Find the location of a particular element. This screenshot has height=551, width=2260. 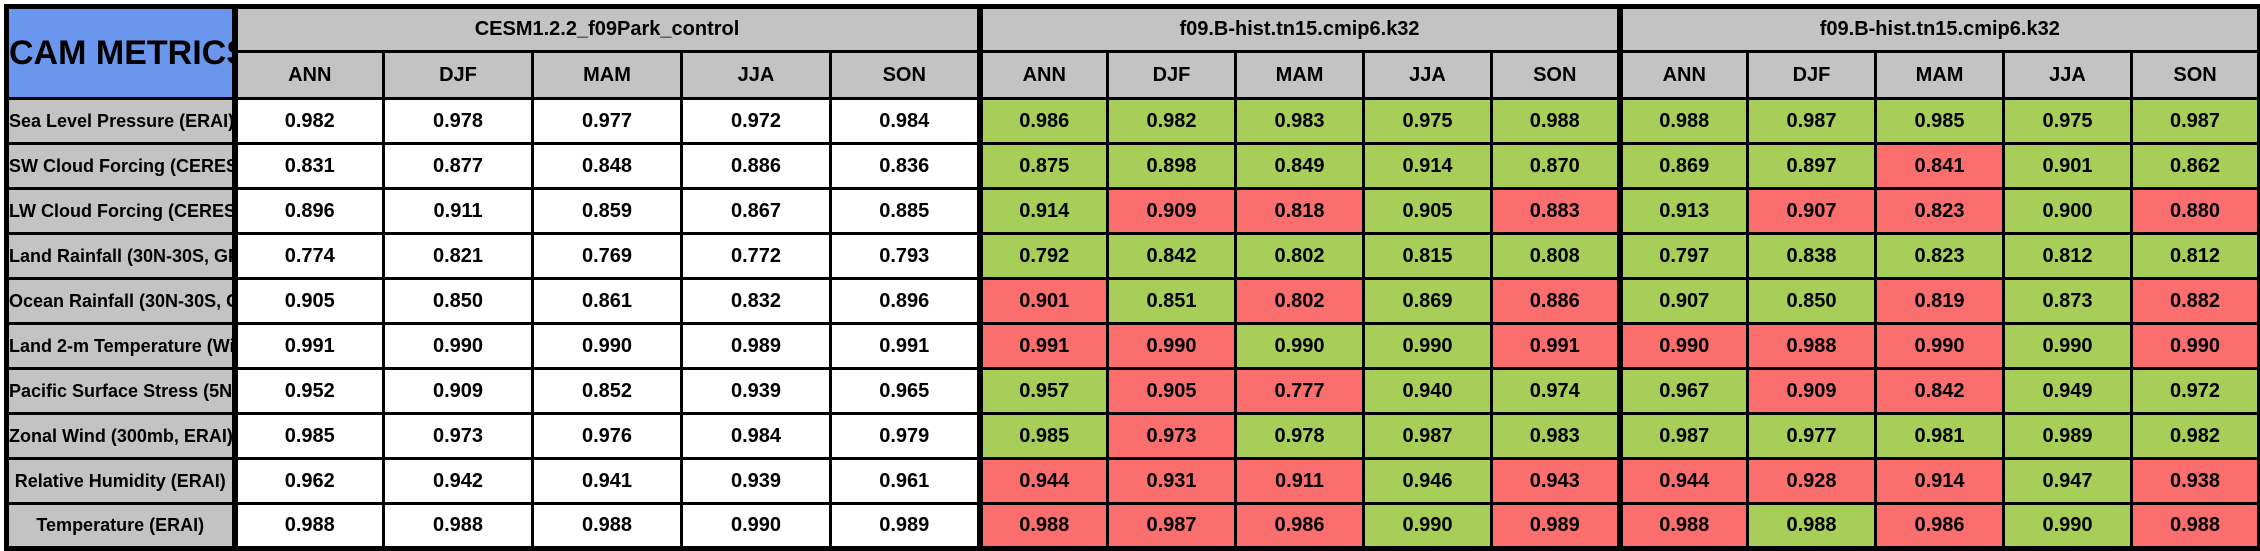

row-label: Pacific Surface Stress (5N-5S,ERS) is located at coordinates (121, 391).